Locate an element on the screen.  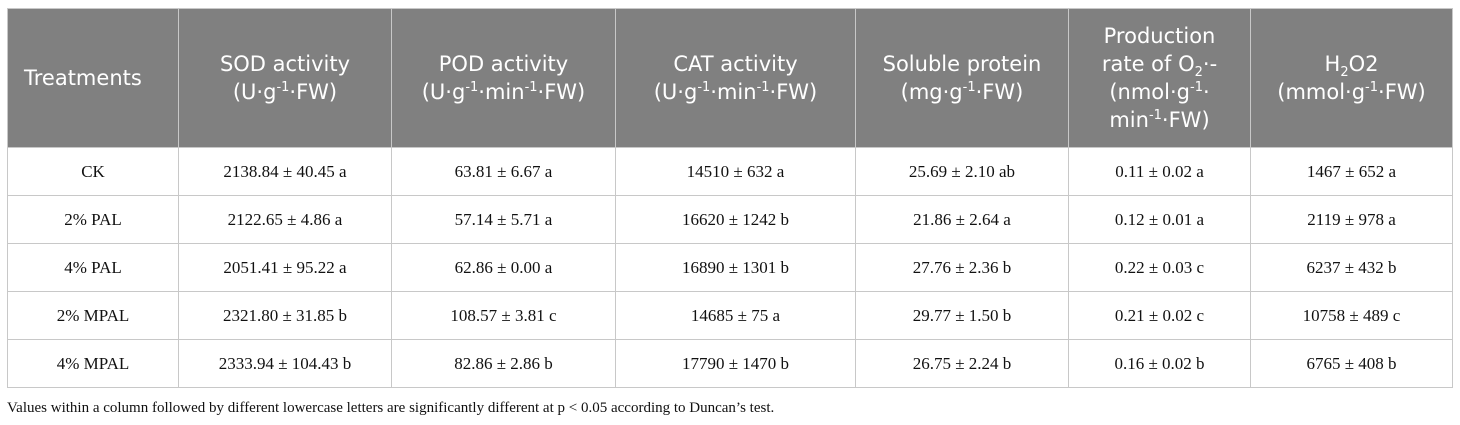
value-cell: 6765 ± 408 b is located at coordinates (1351, 363).